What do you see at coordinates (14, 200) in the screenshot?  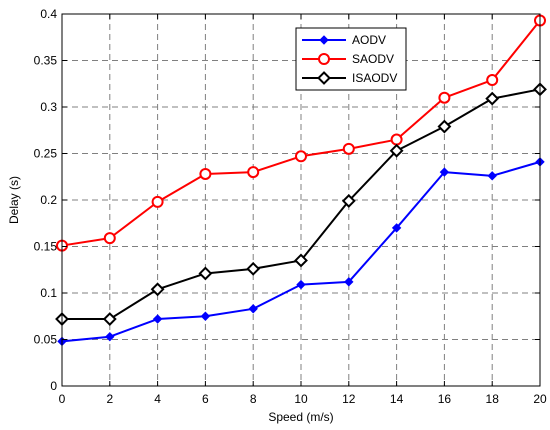 I see `y-axis-label: Delay (s)` at bounding box center [14, 200].